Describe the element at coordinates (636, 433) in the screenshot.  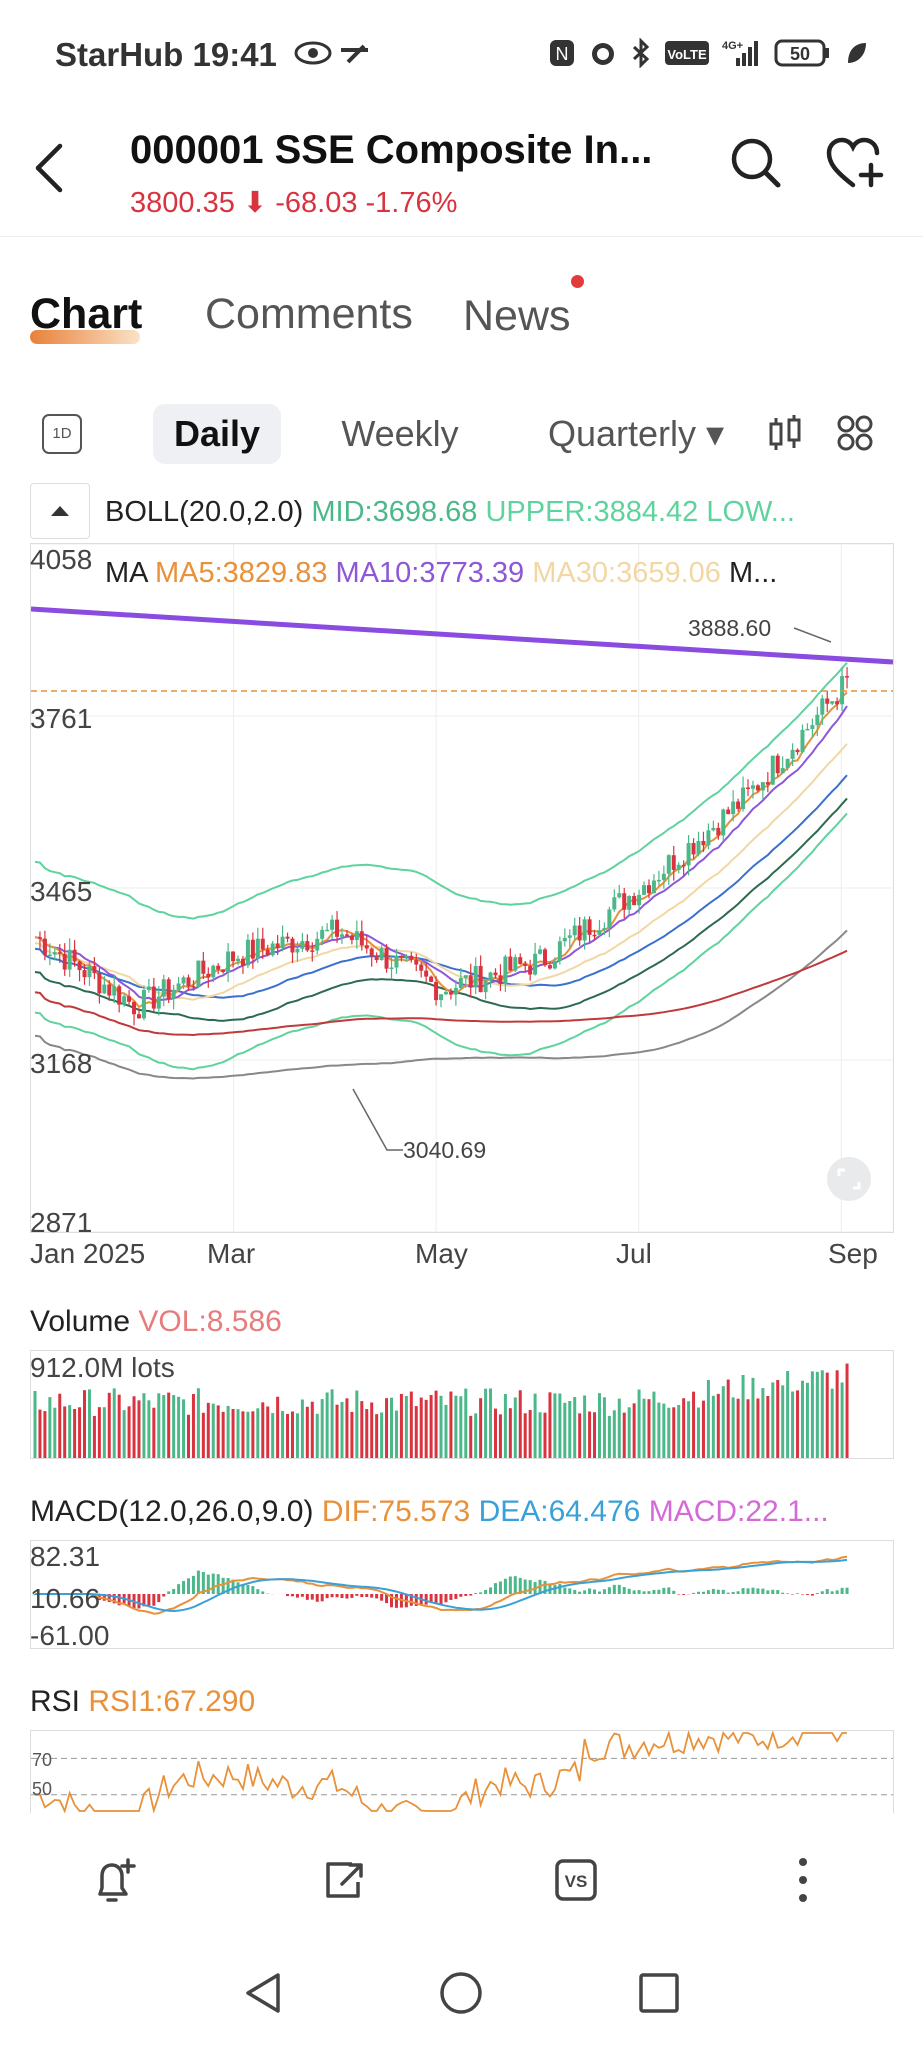
I see `period-quarterly-dropdown: Quarterly ▾` at that location.